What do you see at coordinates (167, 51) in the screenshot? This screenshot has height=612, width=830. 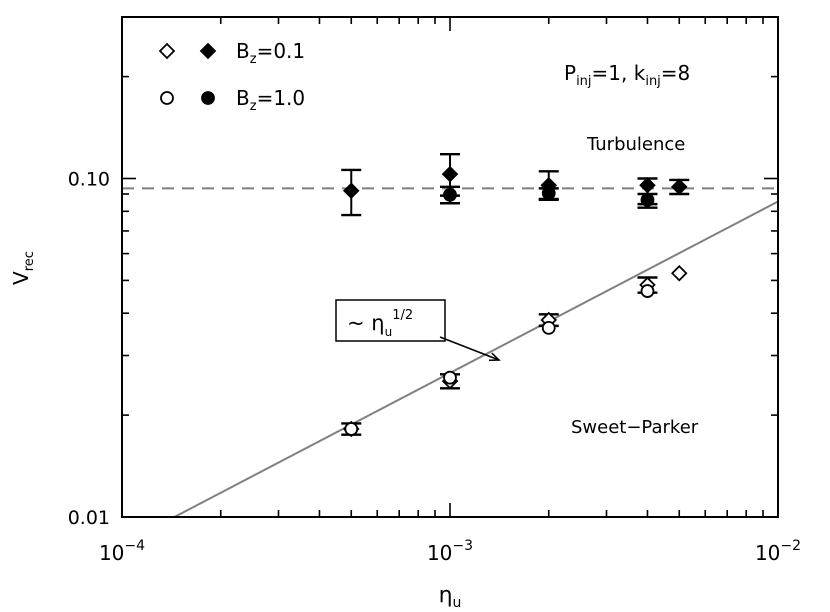 I see `legend-open-diamond` at bounding box center [167, 51].